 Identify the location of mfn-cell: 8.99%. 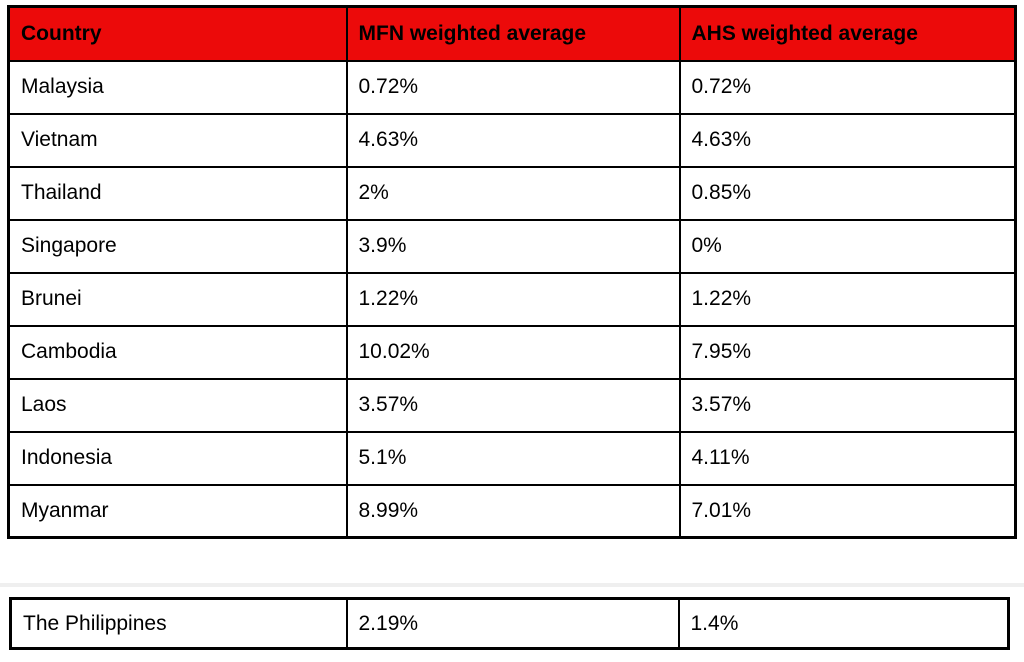
(513, 511).